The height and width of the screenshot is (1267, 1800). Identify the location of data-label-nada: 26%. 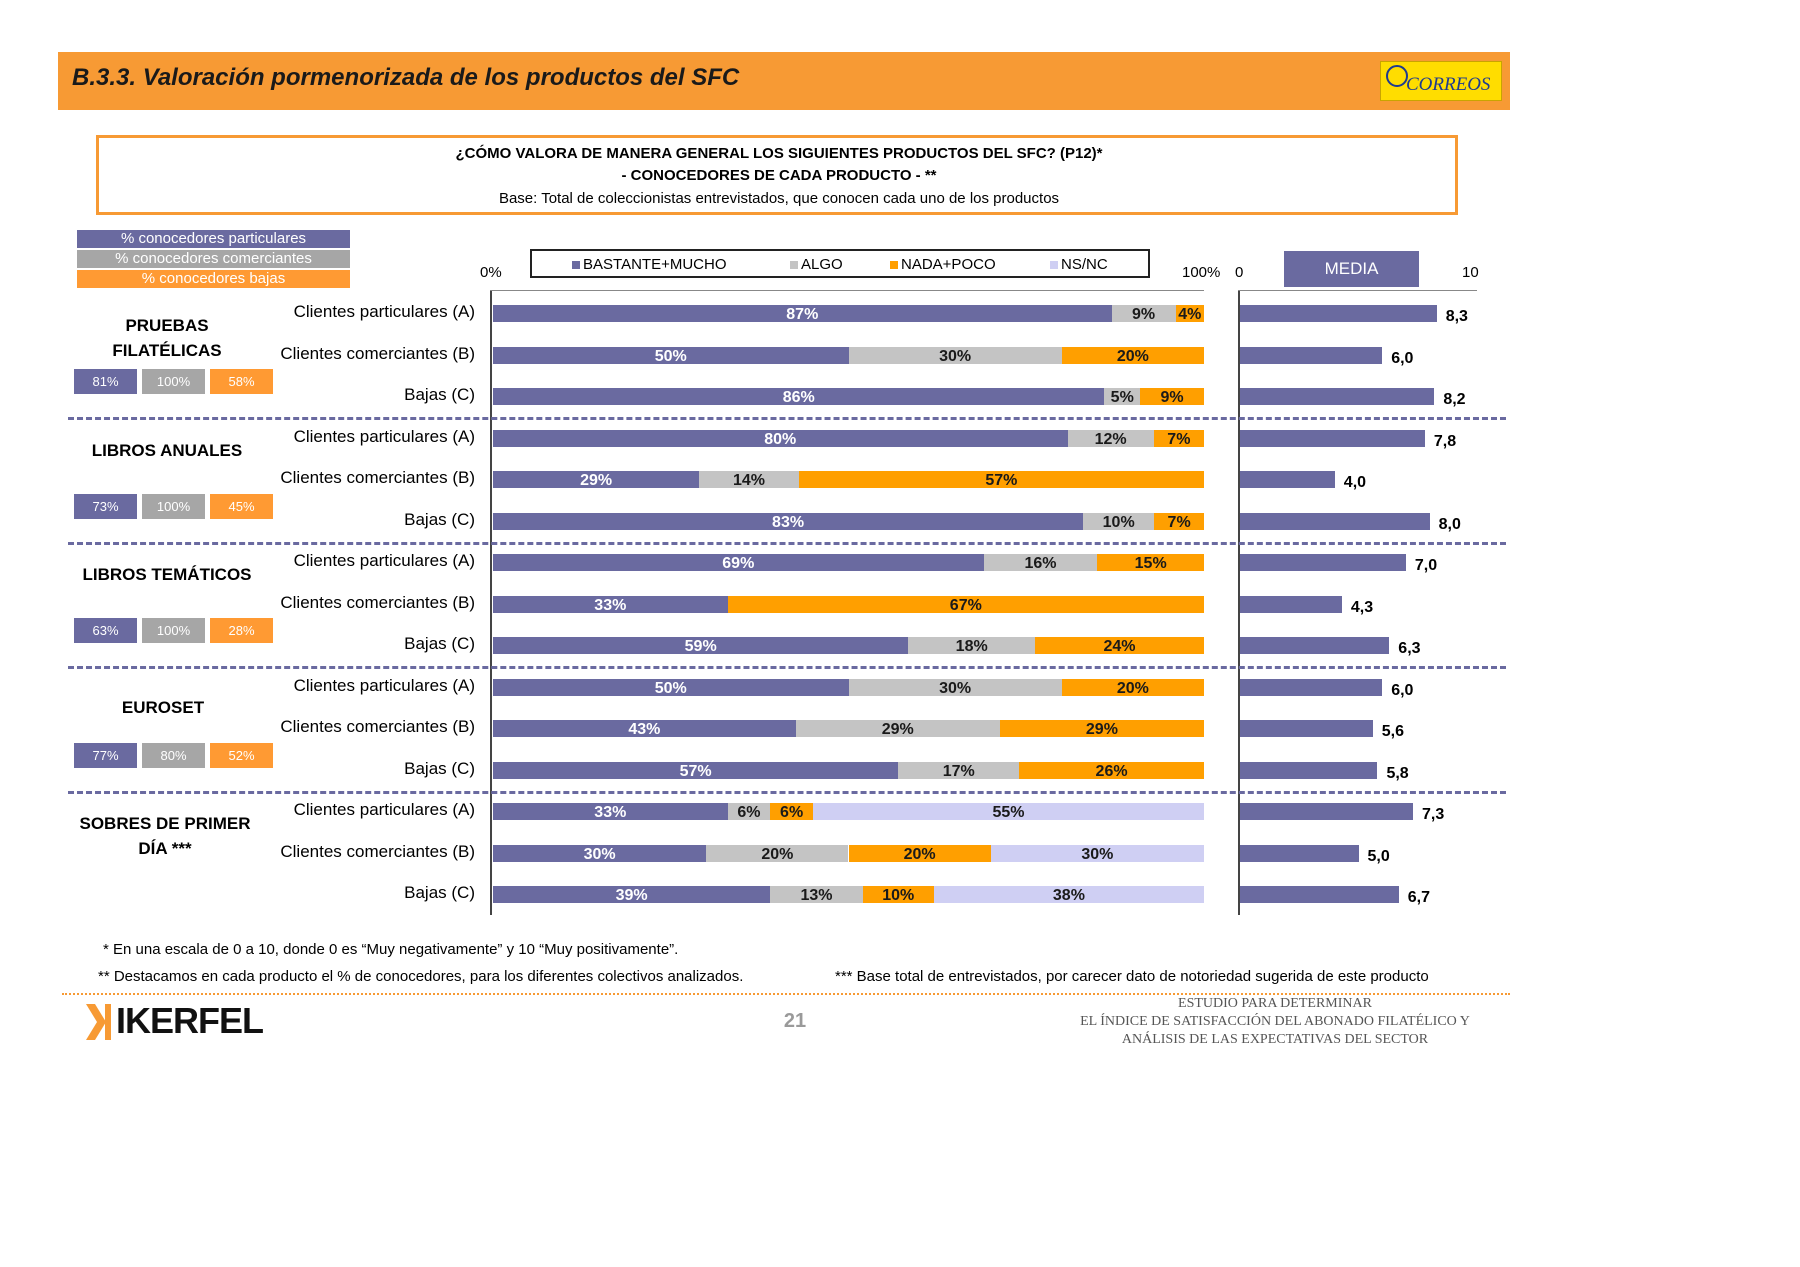
(1111, 771).